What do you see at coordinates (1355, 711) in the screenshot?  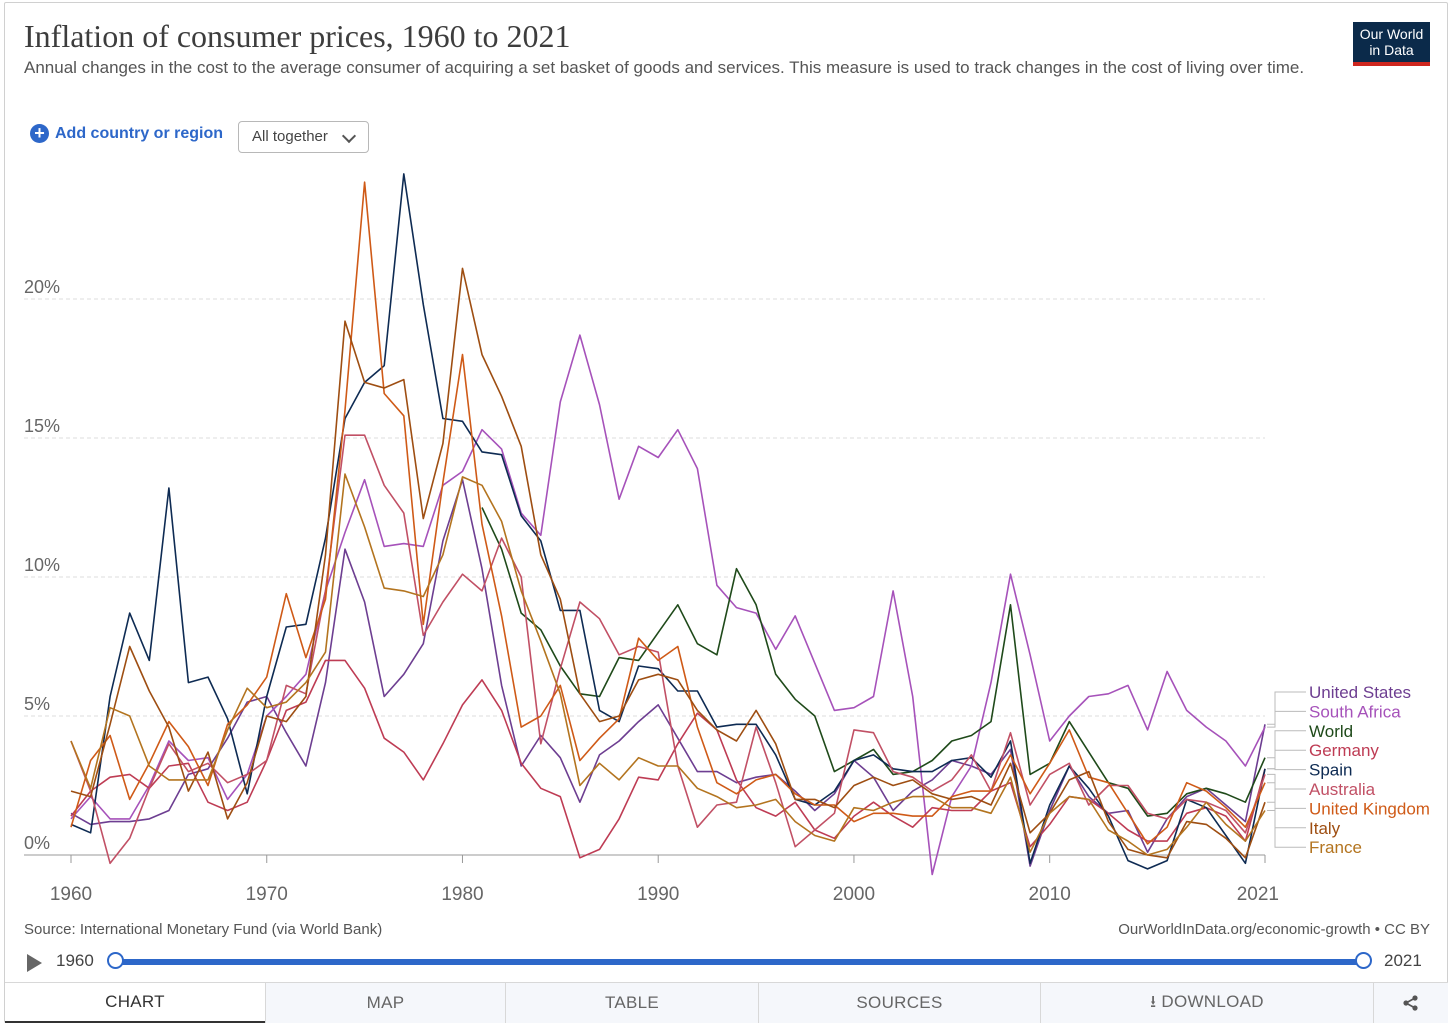 I see `series-label: South Africa` at bounding box center [1355, 711].